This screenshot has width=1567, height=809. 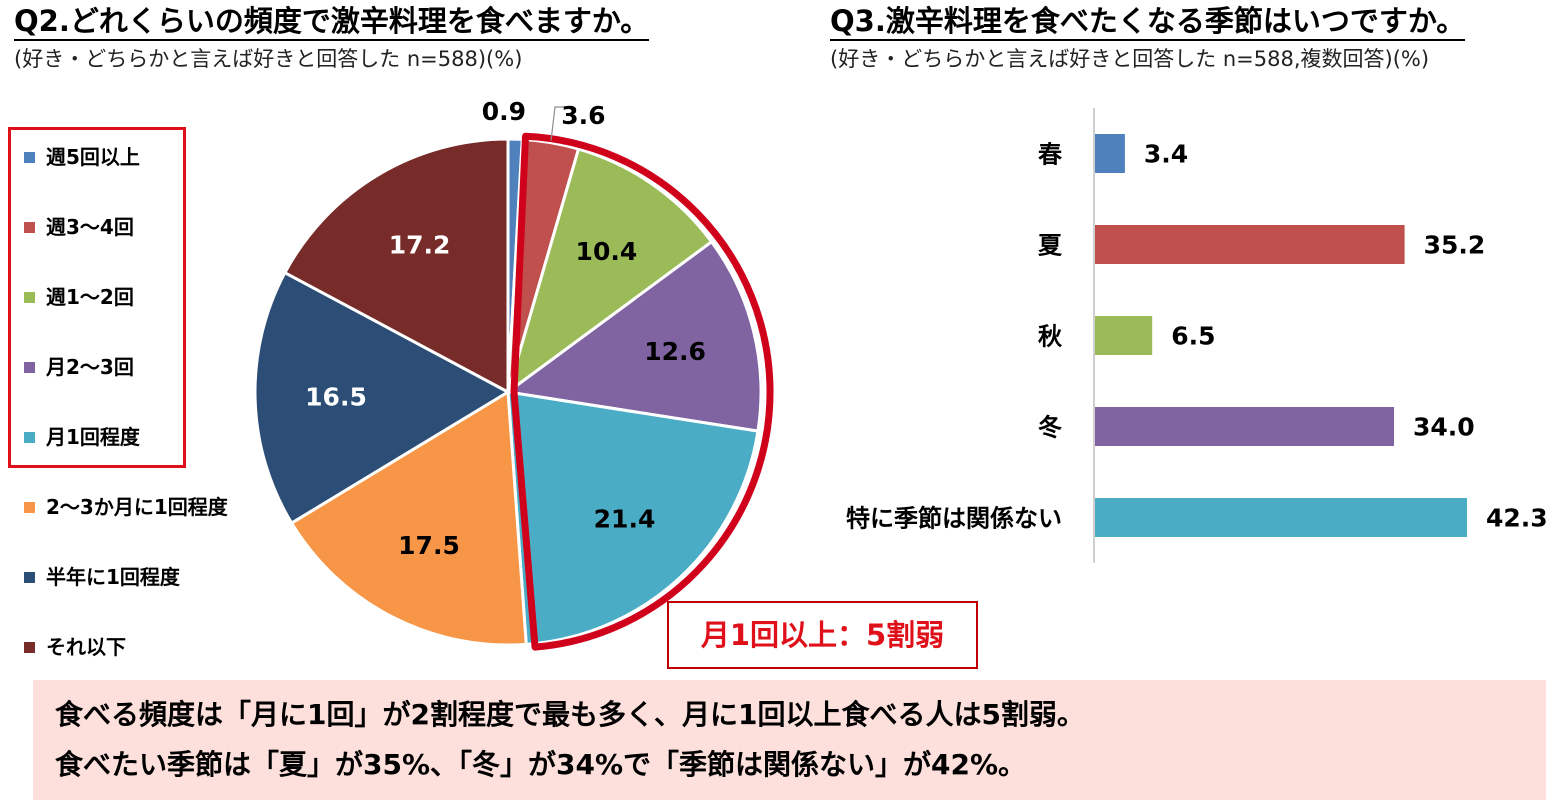 What do you see at coordinates (90, 367) in the screenshot?
I see `legend-label: 月2～3回` at bounding box center [90, 367].